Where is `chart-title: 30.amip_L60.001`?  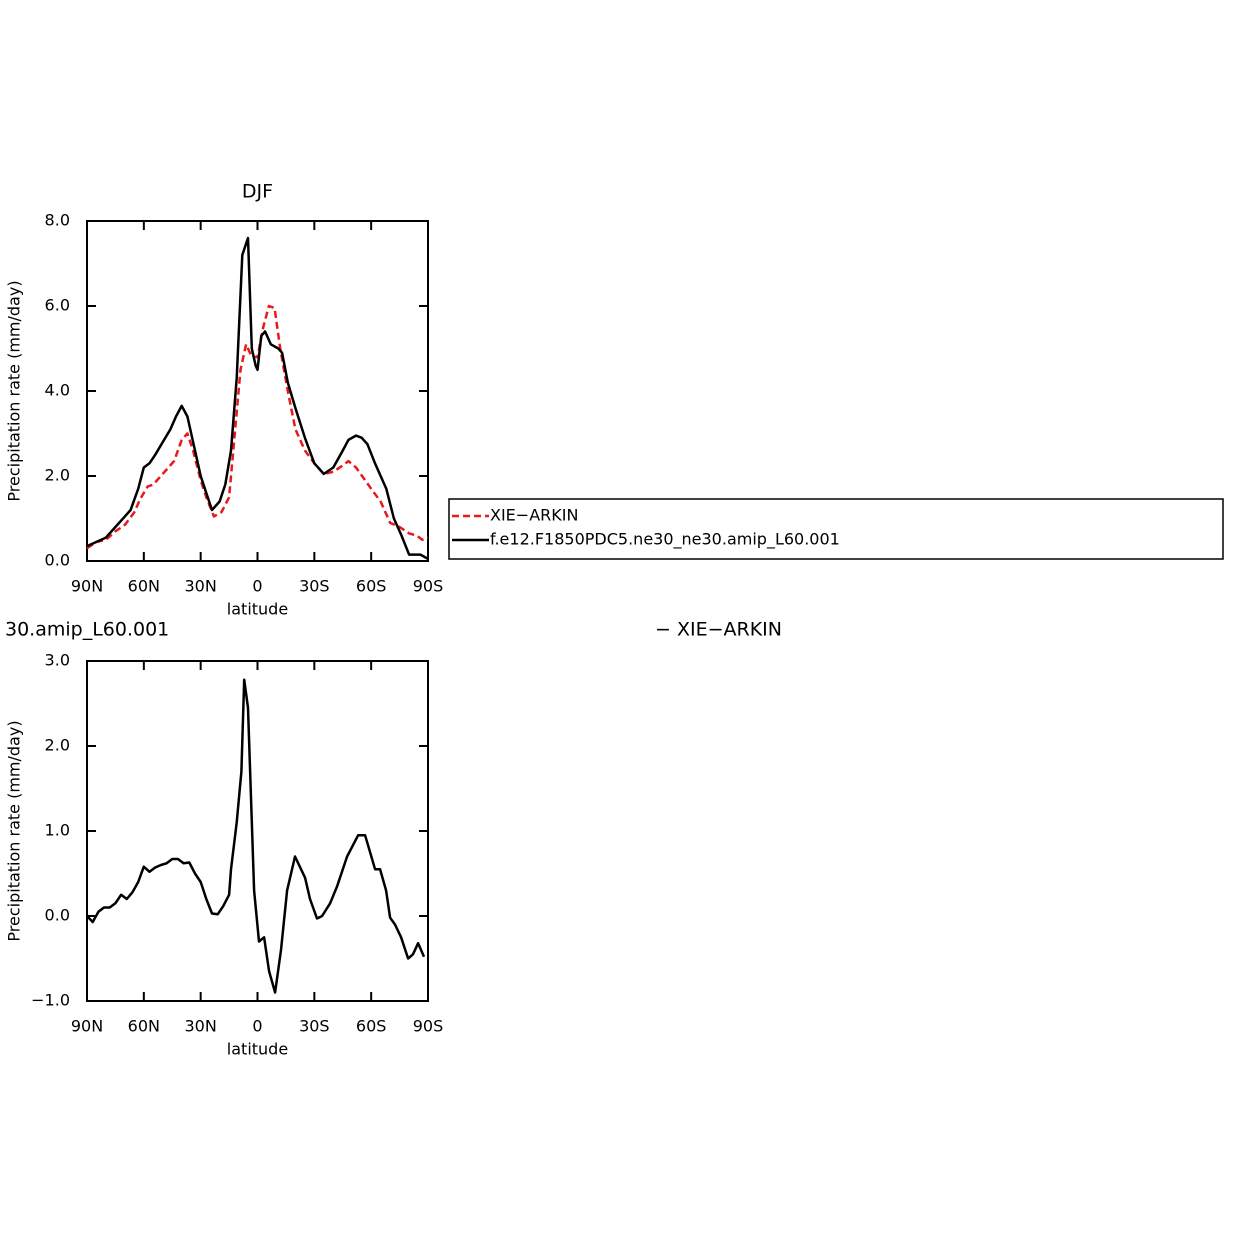 chart-title: 30.amip_L60.001 is located at coordinates (87, 630).